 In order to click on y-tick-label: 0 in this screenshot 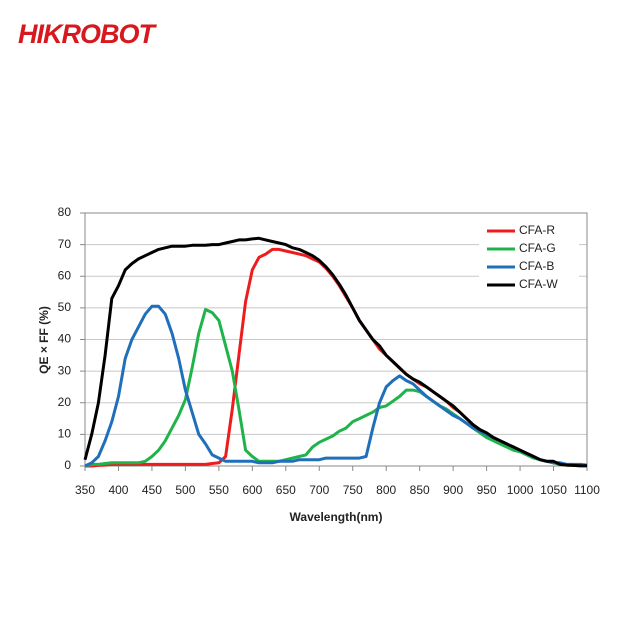, I will do `click(67, 465)`.